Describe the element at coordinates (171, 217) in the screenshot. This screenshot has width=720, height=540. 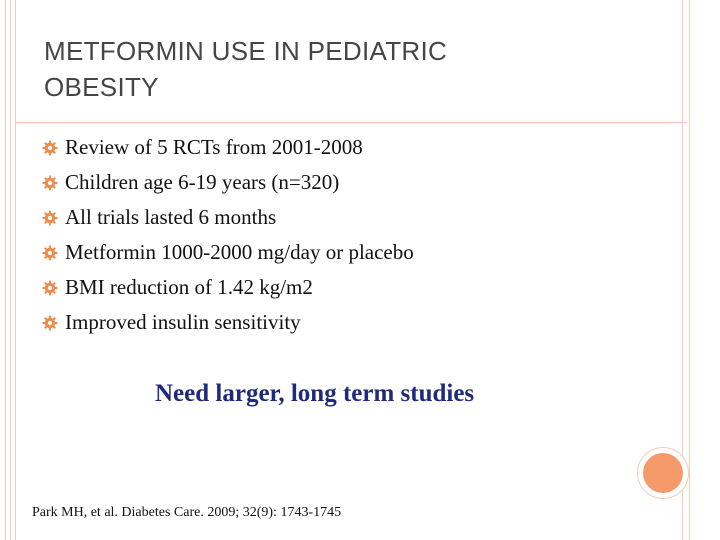
I see `bullet-text: All trials lasted 6 months` at that location.